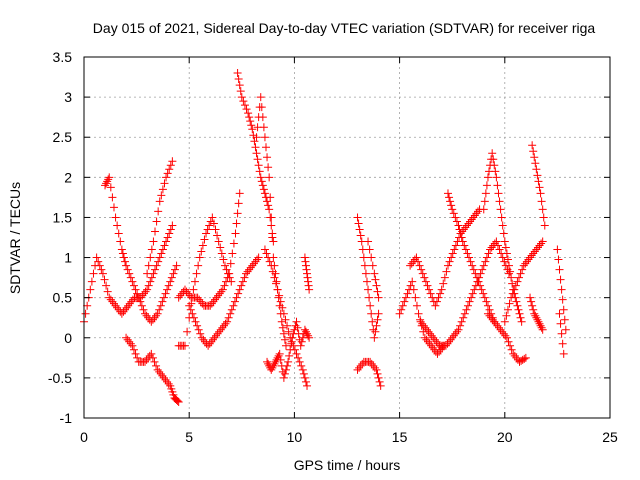 The image size is (640, 480). Describe the element at coordinates (610, 437) in the screenshot. I see `x-tick-label: 25` at that location.